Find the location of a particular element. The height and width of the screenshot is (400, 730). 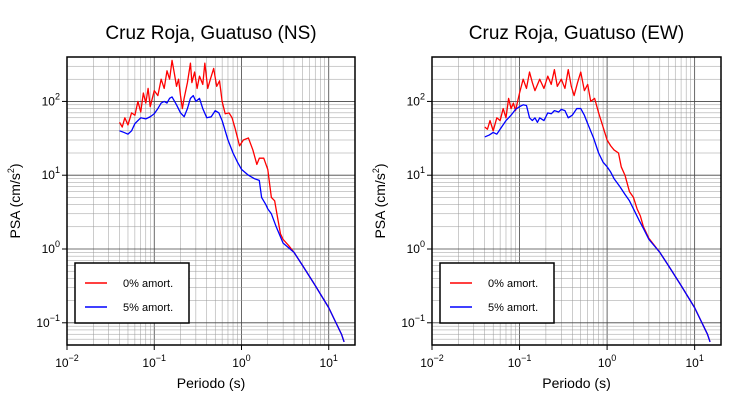

chart-title: Cruz Roja, Guatuso (NS) is located at coordinates (210, 33).